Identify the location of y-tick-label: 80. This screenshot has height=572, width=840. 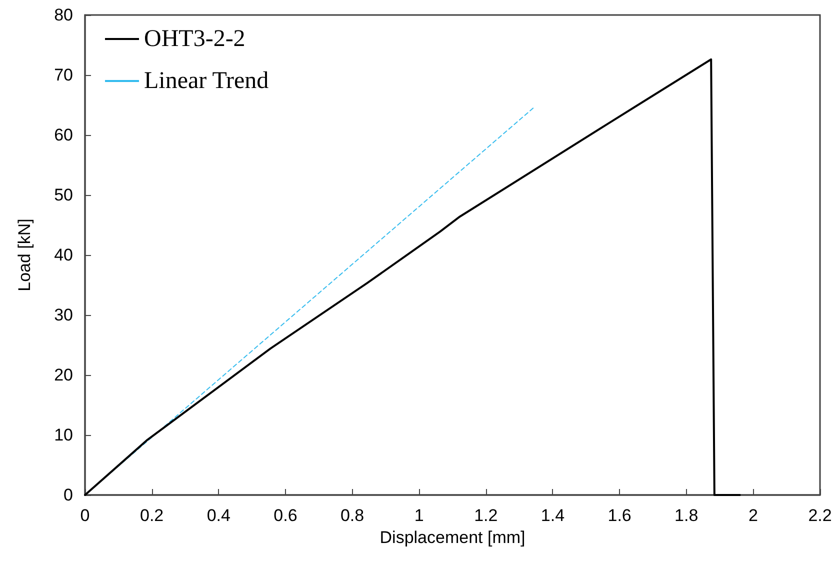
(63, 15).